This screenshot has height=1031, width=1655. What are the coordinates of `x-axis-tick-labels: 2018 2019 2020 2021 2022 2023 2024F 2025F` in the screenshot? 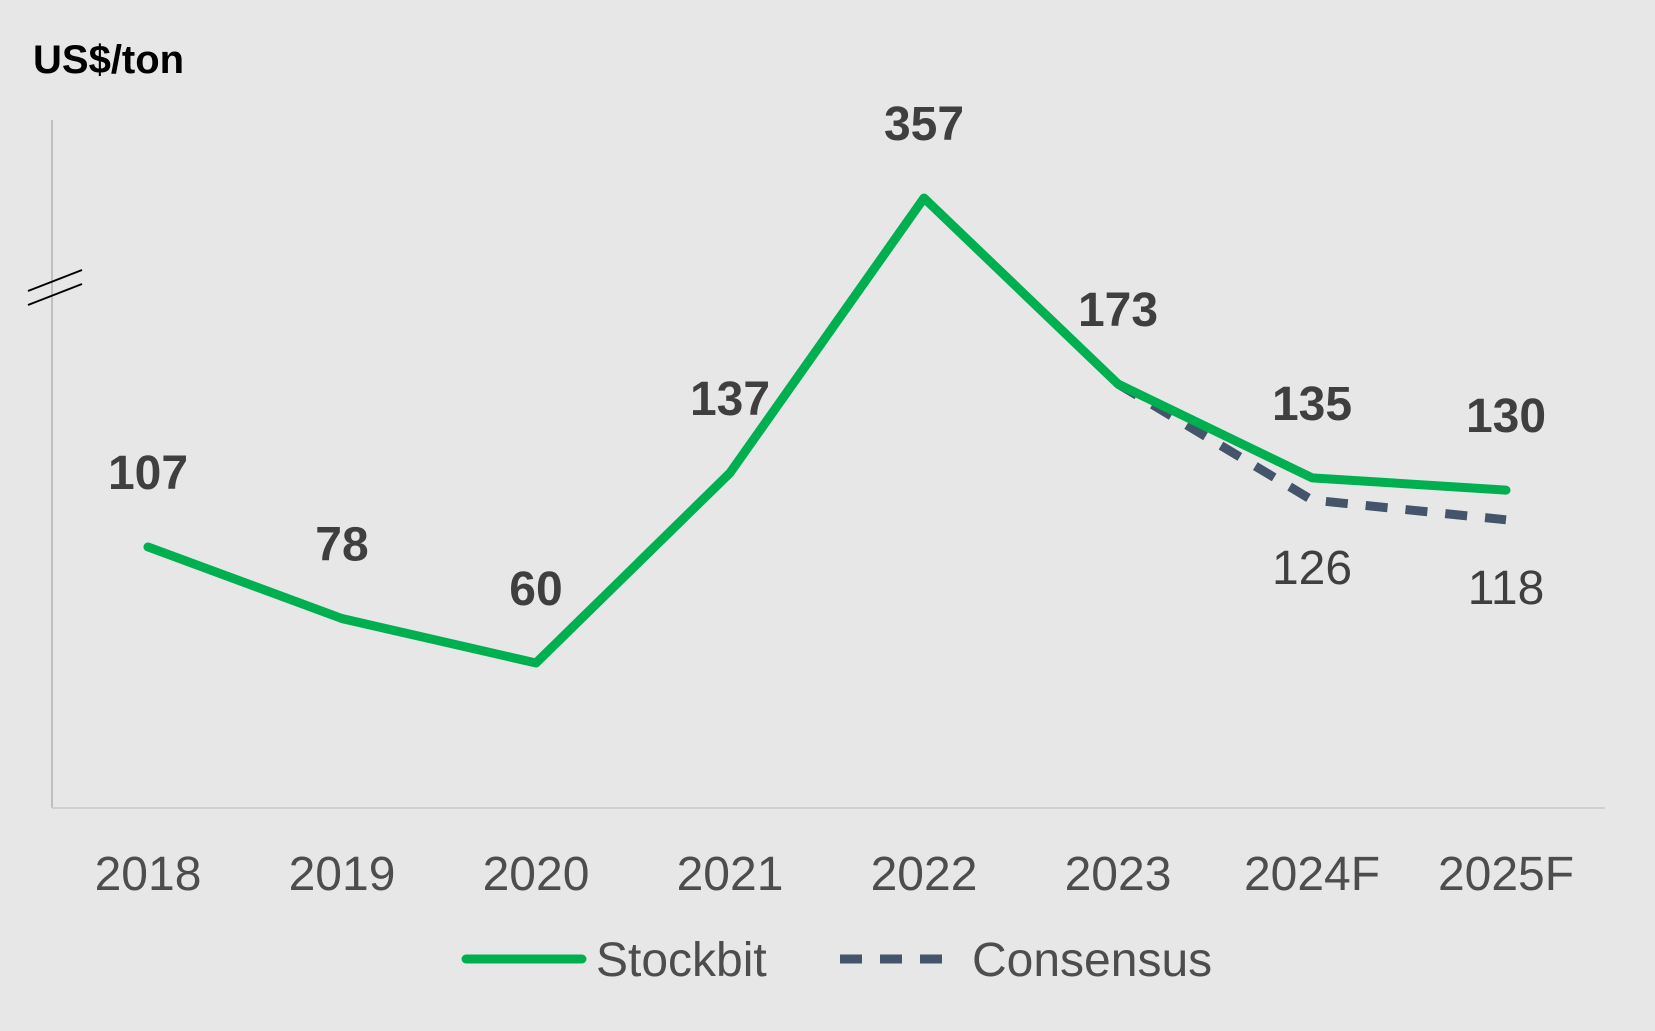 It's located at (834, 874).